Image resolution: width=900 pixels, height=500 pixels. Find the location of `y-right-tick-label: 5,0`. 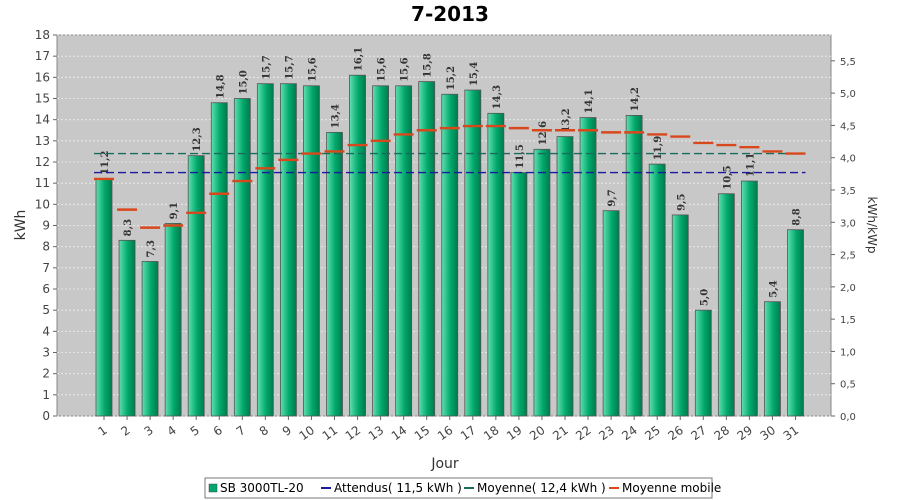

y-right-tick-label: 5,0 is located at coordinates (848, 94).